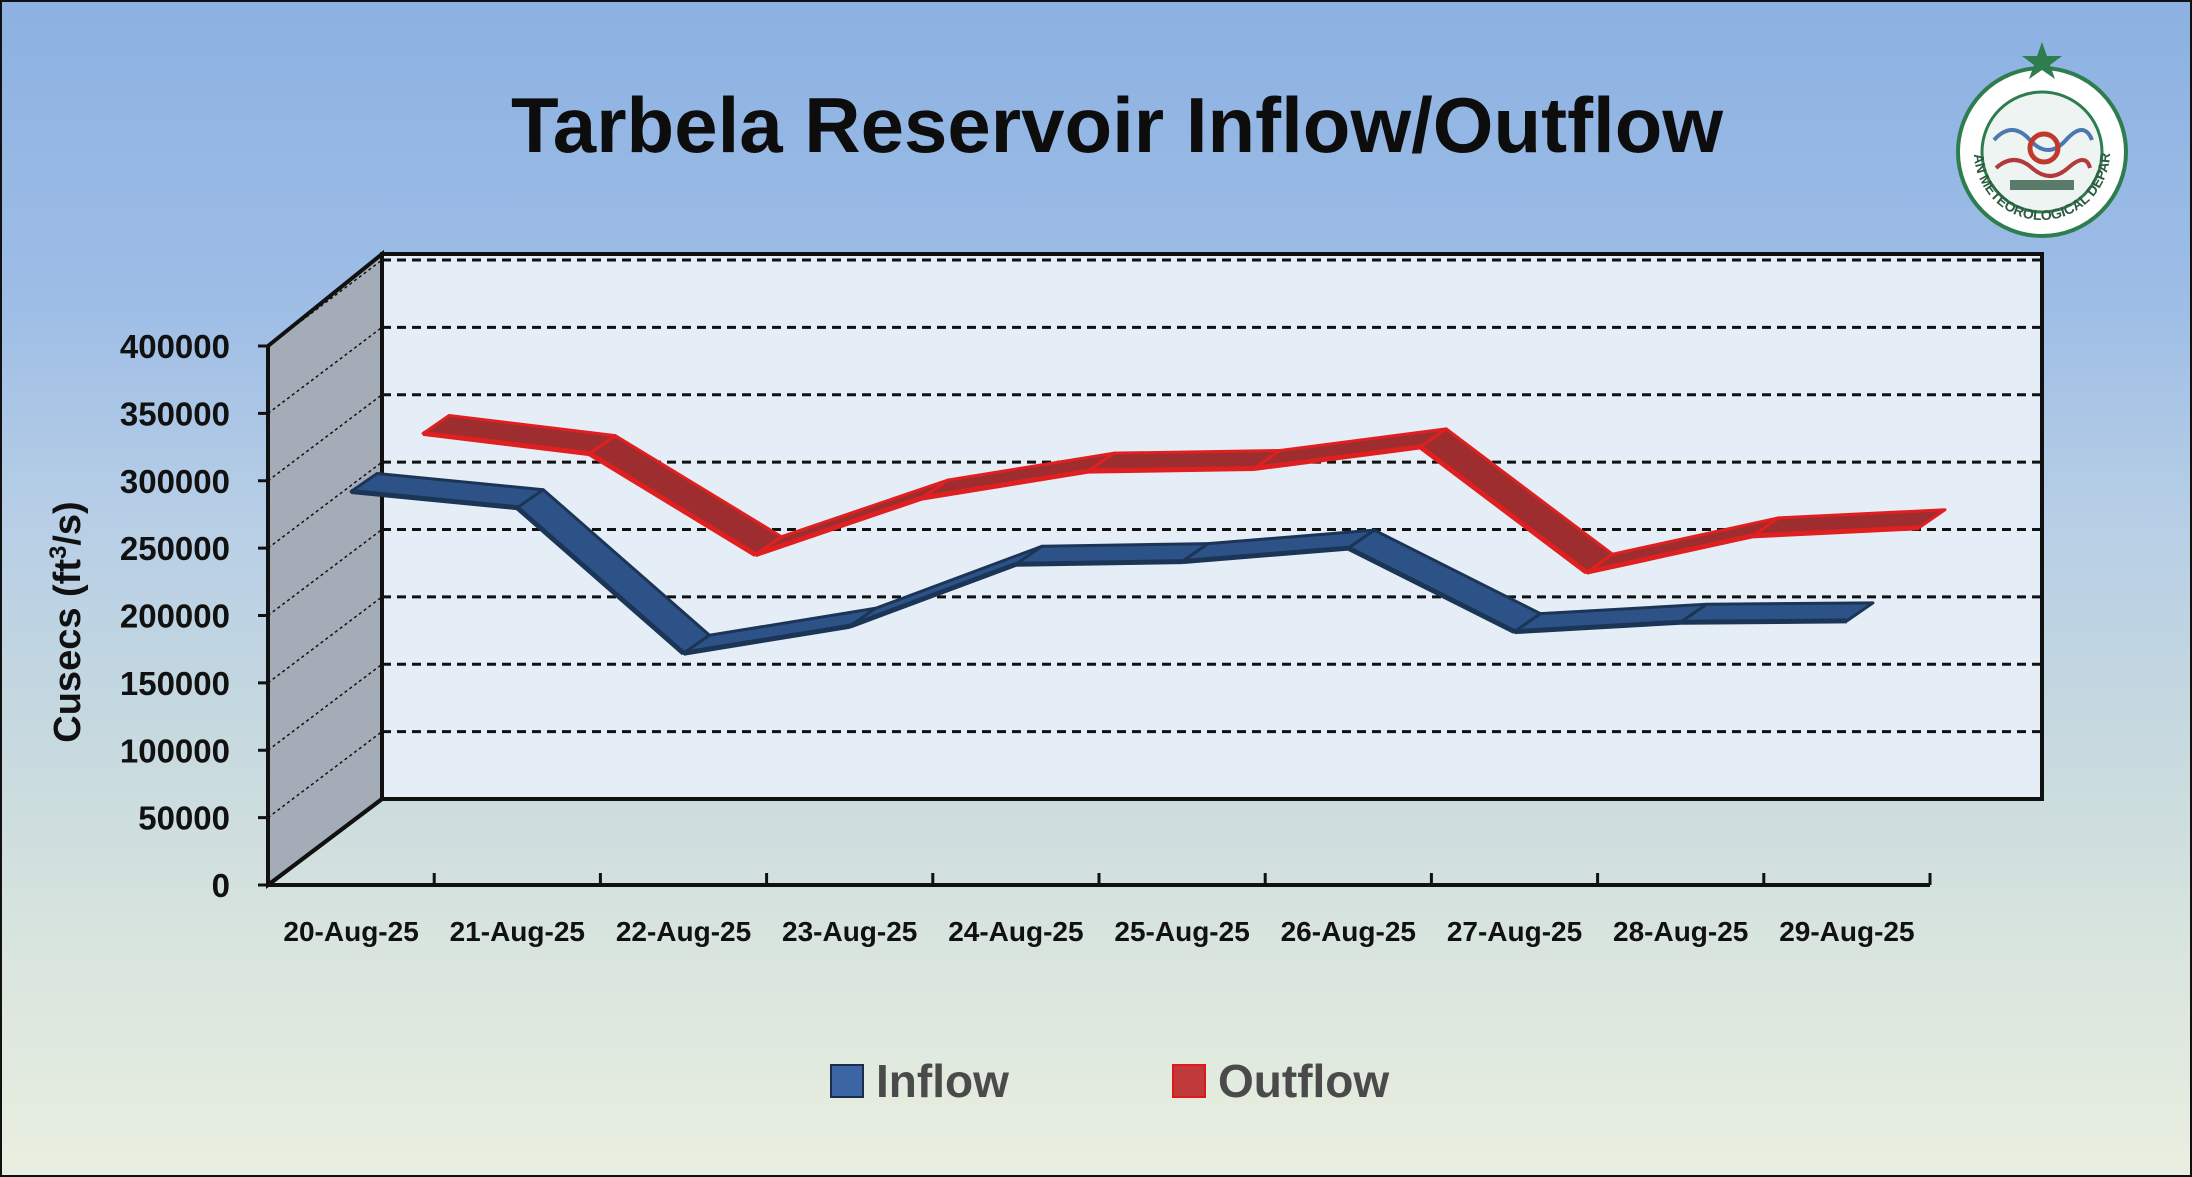  I want to click on y-tick-label: 400000, so click(175, 346).